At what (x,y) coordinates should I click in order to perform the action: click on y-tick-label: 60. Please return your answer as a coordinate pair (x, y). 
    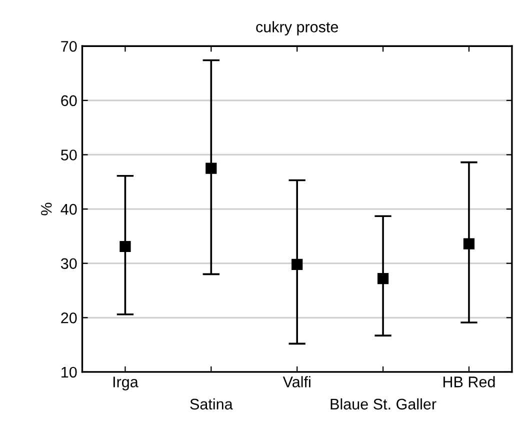
    Looking at the image, I should click on (69, 100).